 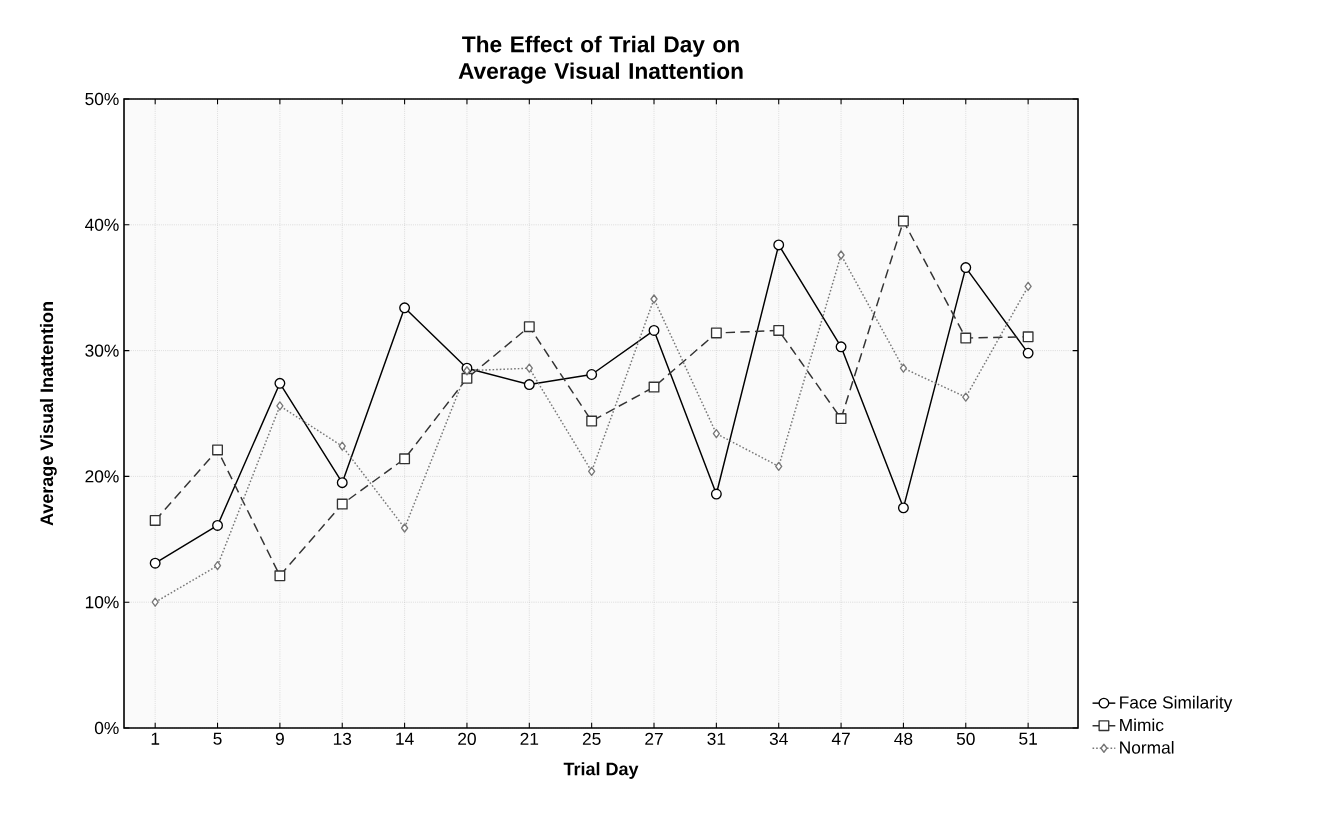 What do you see at coordinates (1147, 747) in the screenshot?
I see `legend-label: Normal` at bounding box center [1147, 747].